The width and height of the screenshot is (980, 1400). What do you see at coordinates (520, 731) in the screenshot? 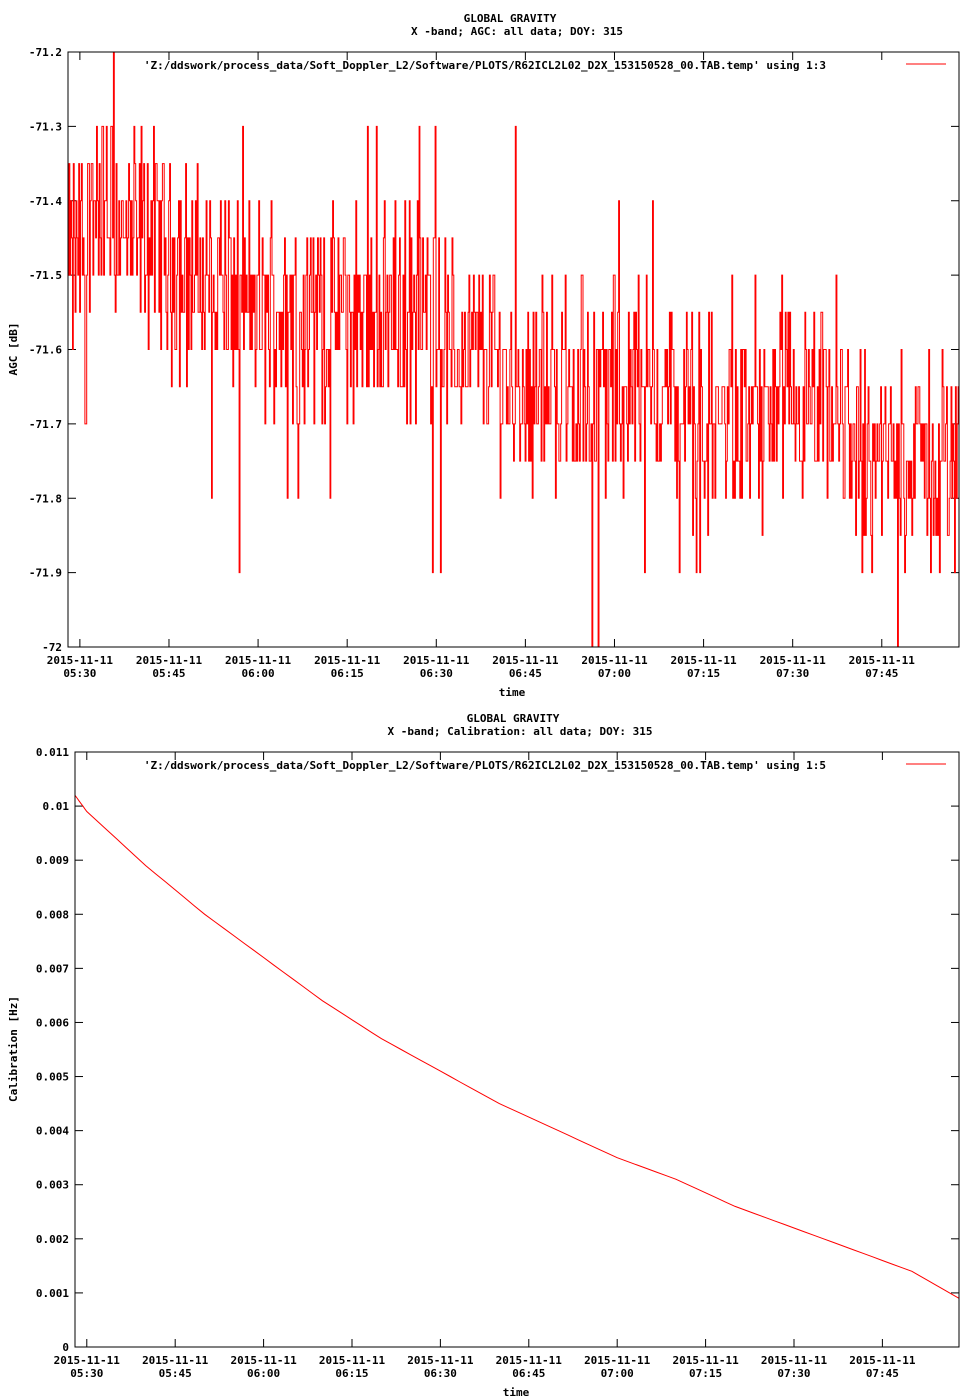
I see `chart-subtitle: X -band; Calibration: all data; DOY: 315` at bounding box center [520, 731].